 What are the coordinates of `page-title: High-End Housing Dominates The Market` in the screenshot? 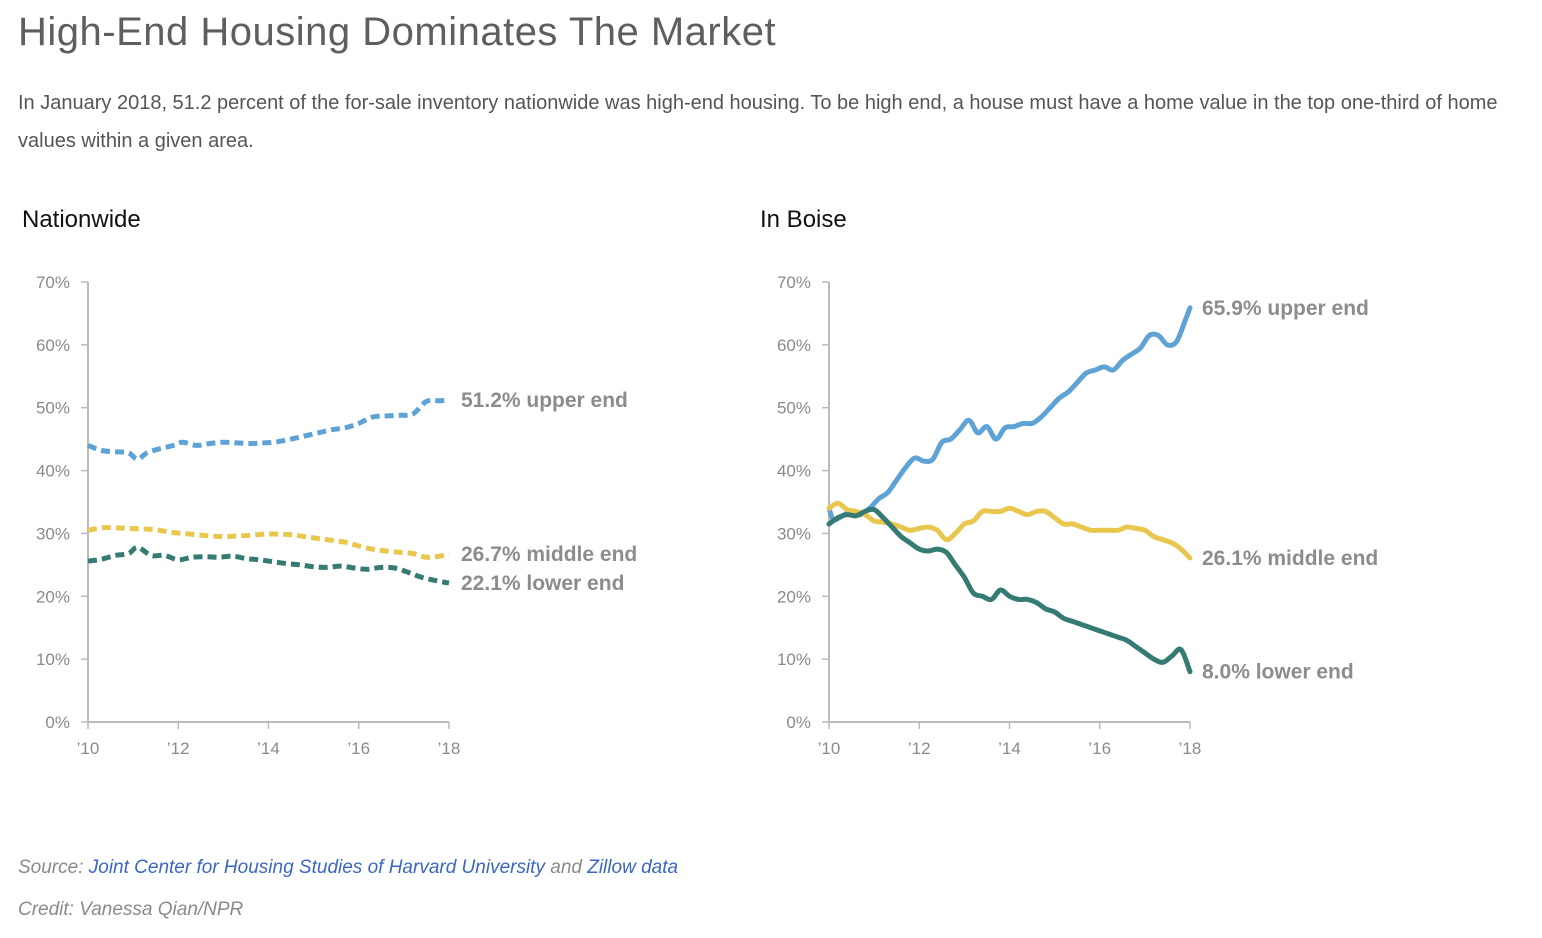 It's located at (397, 32).